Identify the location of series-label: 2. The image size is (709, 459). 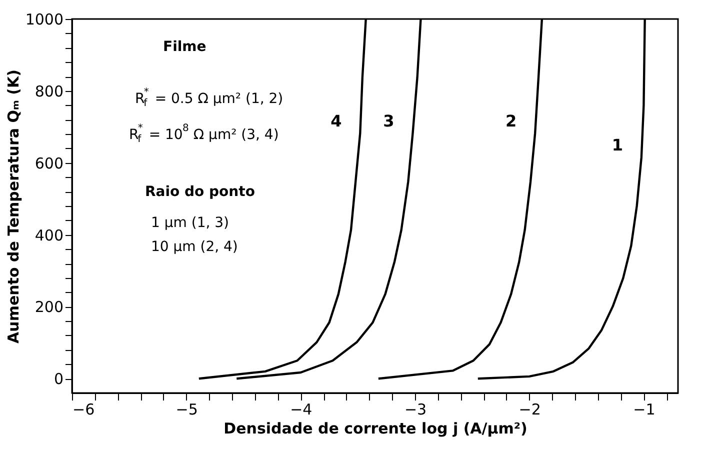
(511, 120).